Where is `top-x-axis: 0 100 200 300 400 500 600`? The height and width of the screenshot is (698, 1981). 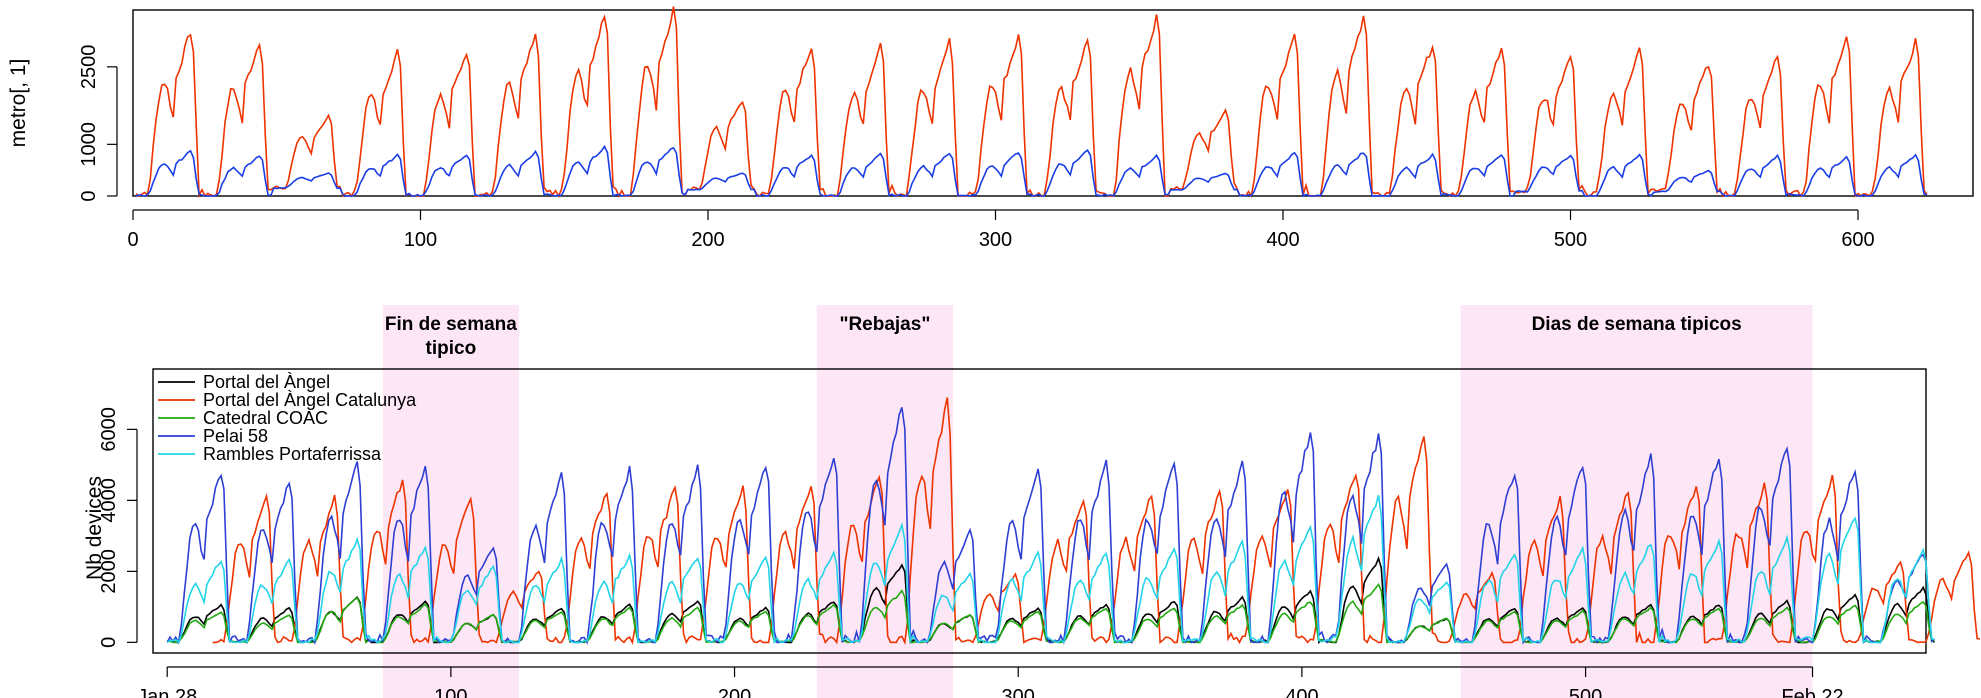 top-x-axis: 0 100 200 300 400 500 600 is located at coordinates (1001, 230).